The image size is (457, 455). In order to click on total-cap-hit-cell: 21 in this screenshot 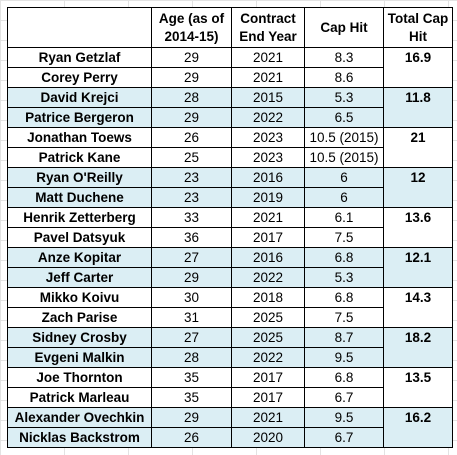, I will do `click(418, 147)`.